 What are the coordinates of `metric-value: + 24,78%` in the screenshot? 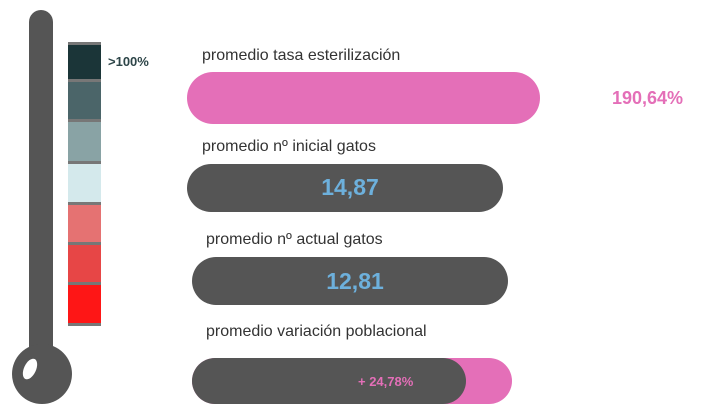 It's located at (386, 381).